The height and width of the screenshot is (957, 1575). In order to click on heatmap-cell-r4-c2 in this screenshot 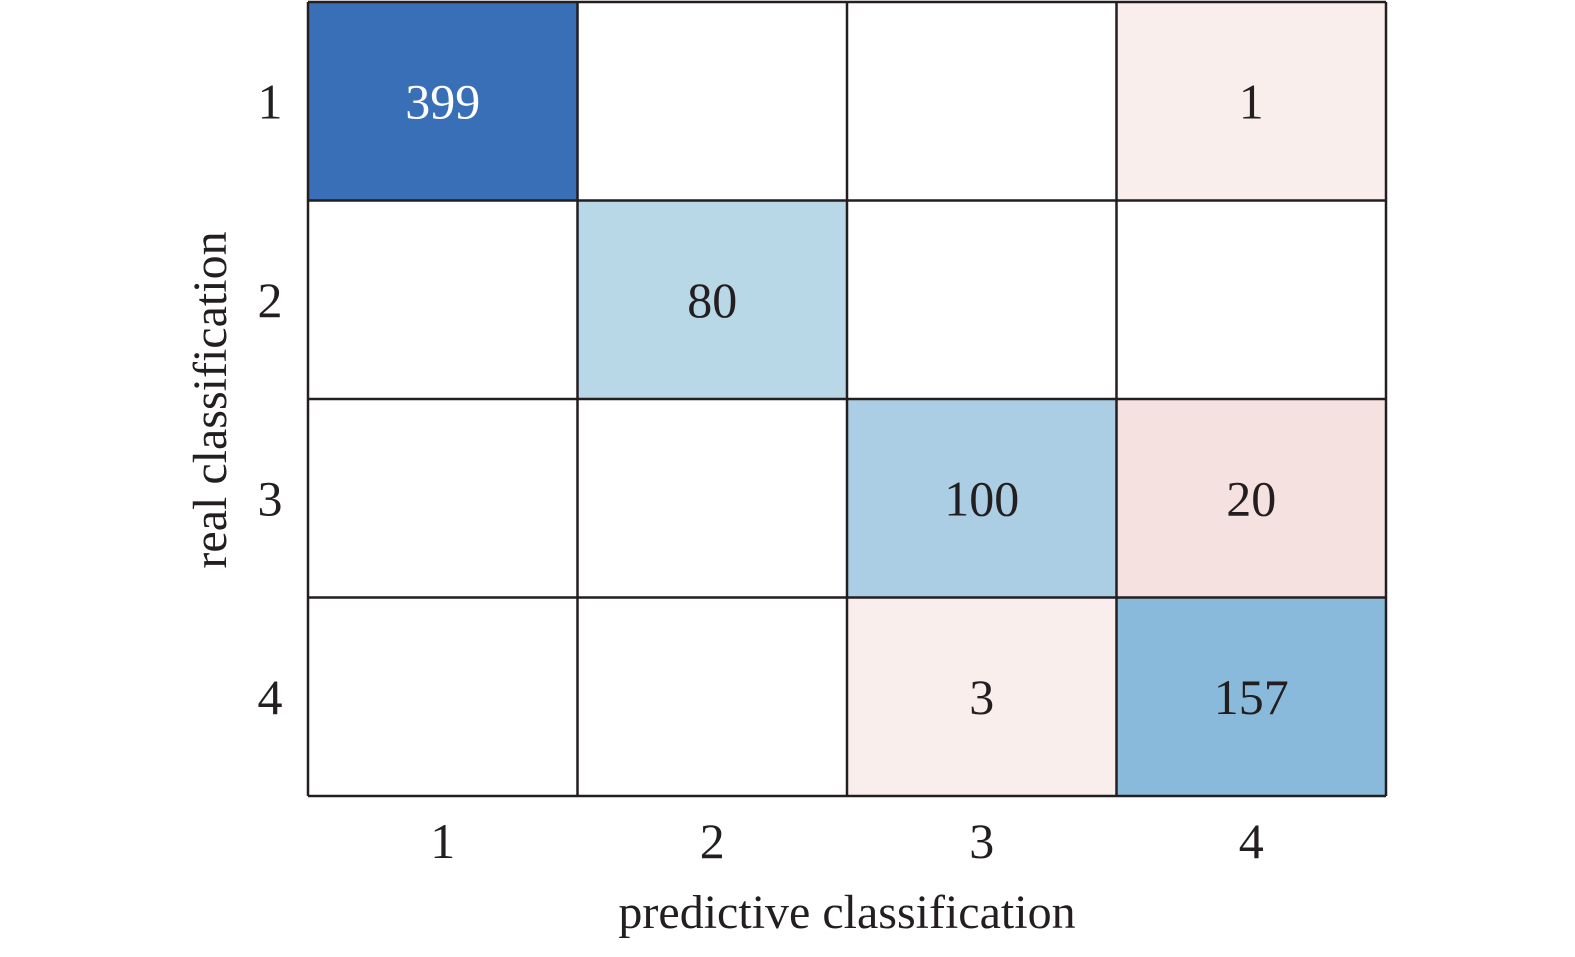, I will do `click(712, 696)`.